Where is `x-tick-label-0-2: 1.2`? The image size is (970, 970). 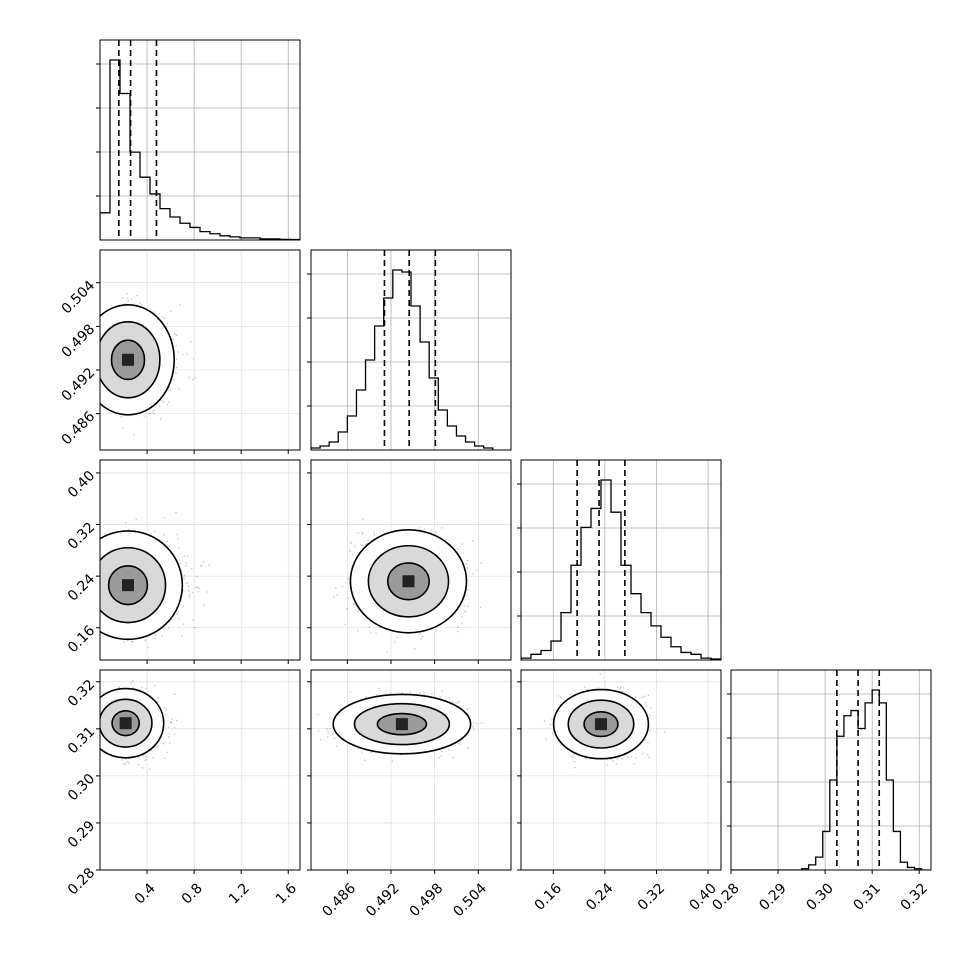 x-tick-label-0-2: 1.2 is located at coordinates (239, 893).